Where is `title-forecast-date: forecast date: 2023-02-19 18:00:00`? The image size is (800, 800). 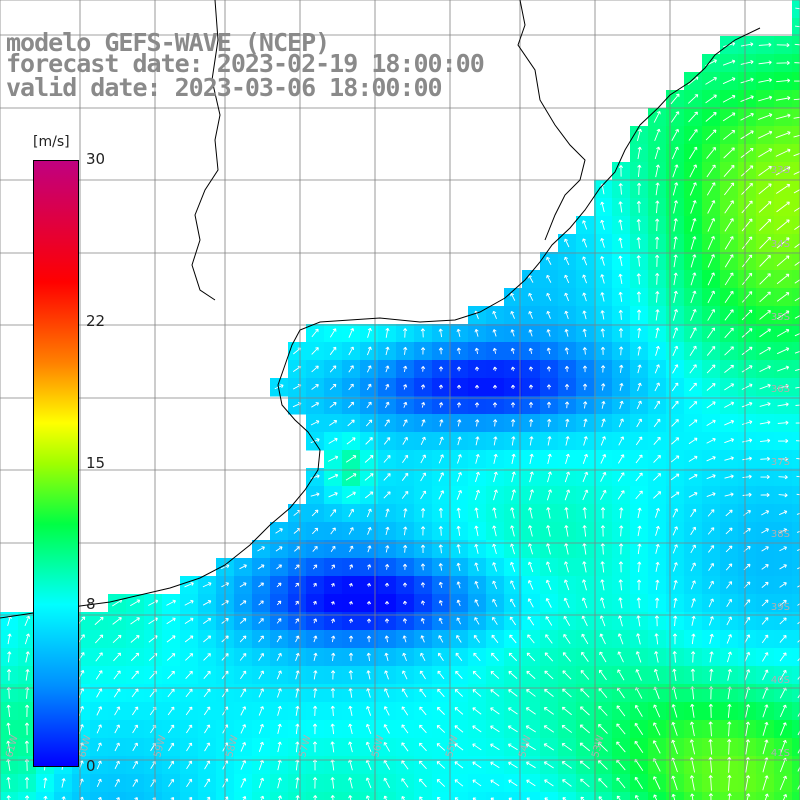 title-forecast-date: forecast date: 2023-02-19 18:00:00 is located at coordinates (245, 63).